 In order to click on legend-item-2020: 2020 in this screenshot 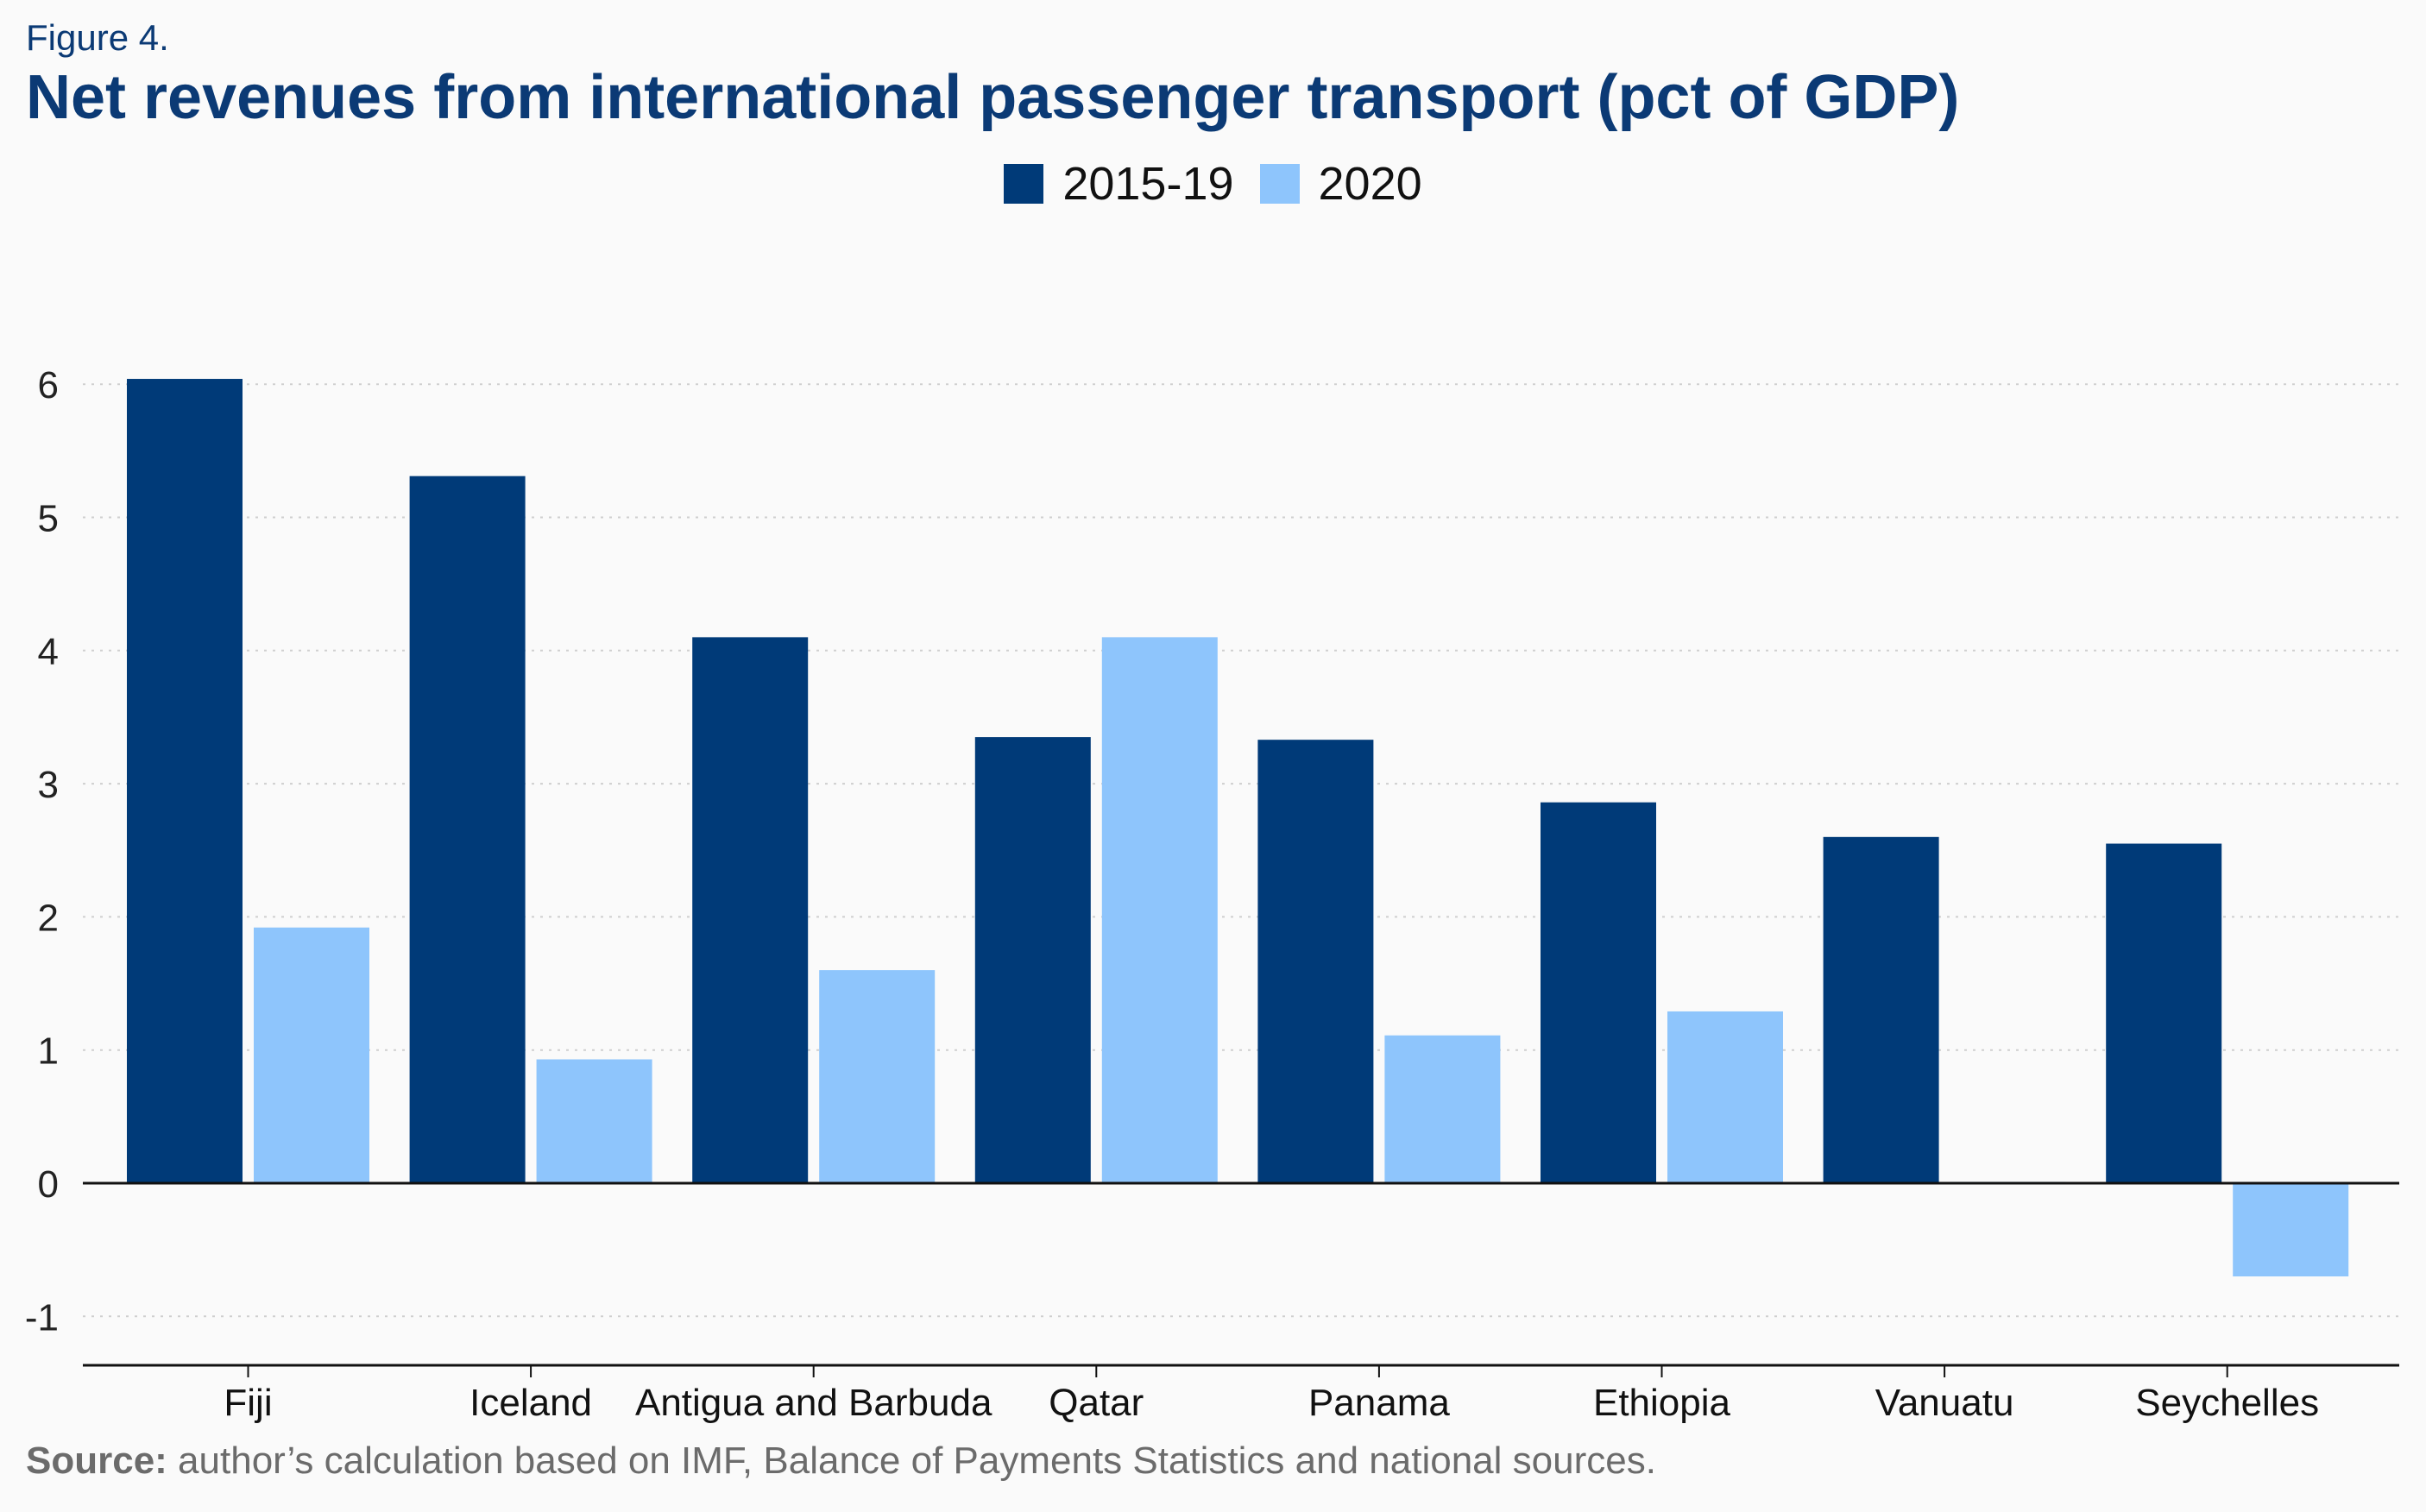, I will do `click(1340, 184)`.